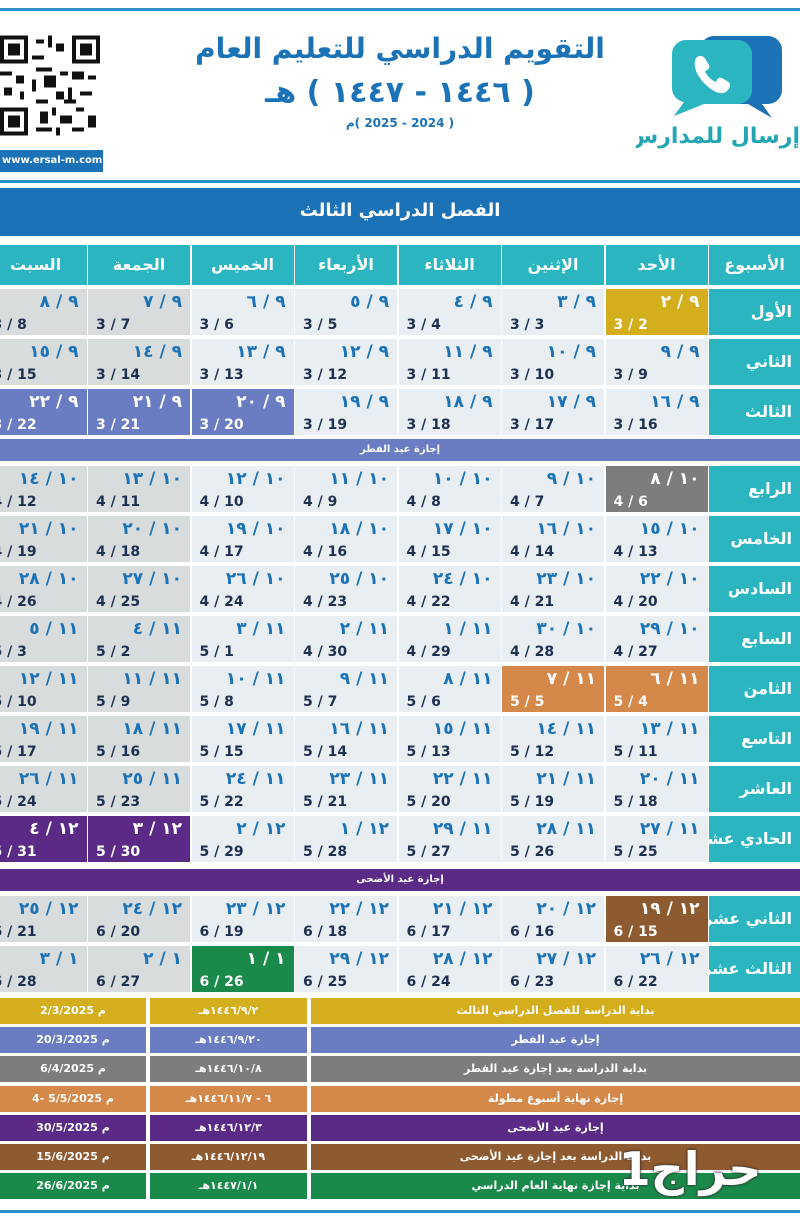  I want to click on date-cell: ١٢ / ٢٩ 6 / 25, so click(346, 969).